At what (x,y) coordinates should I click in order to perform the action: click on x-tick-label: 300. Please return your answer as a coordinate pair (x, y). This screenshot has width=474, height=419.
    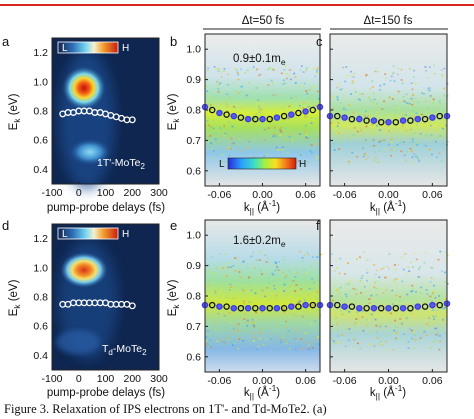
    Looking at the image, I should click on (159, 379).